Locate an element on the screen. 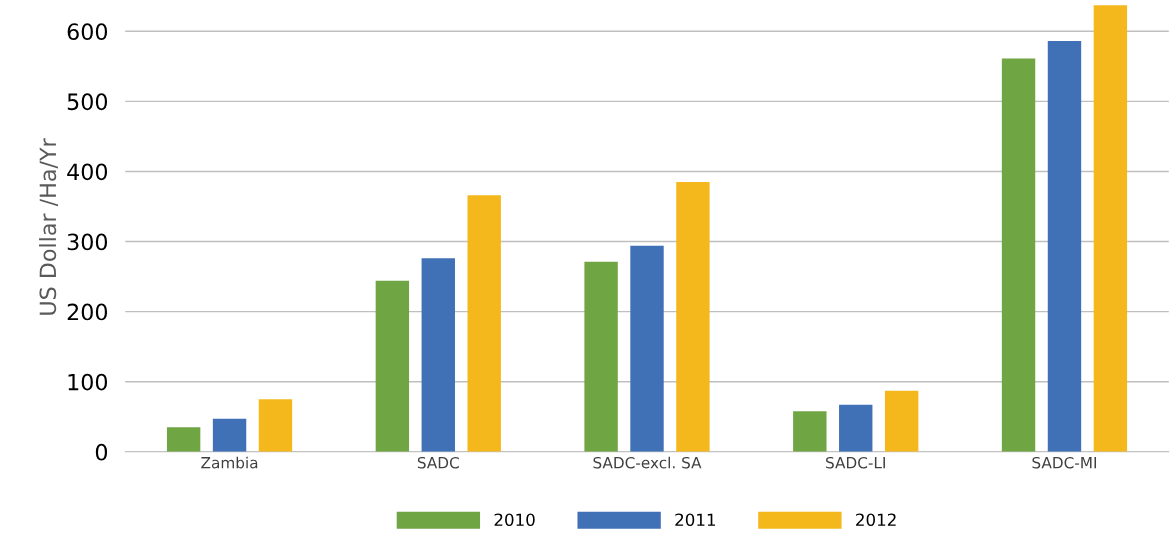  y-tick-label: 400 is located at coordinates (87, 172).